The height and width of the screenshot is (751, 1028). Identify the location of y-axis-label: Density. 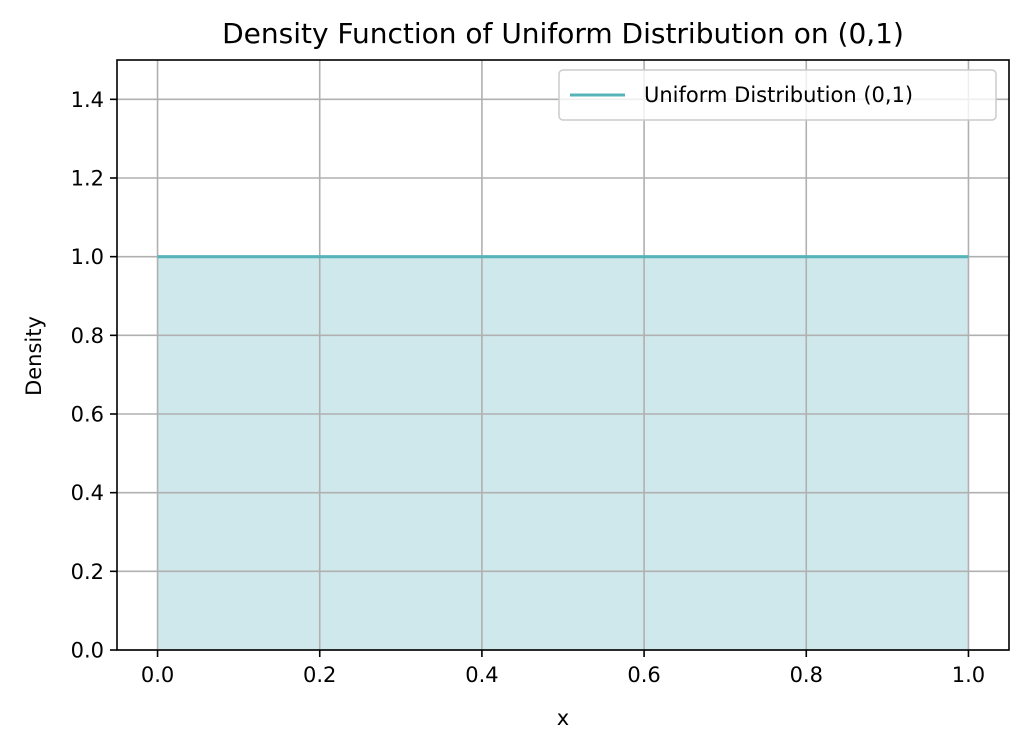
(34, 356).